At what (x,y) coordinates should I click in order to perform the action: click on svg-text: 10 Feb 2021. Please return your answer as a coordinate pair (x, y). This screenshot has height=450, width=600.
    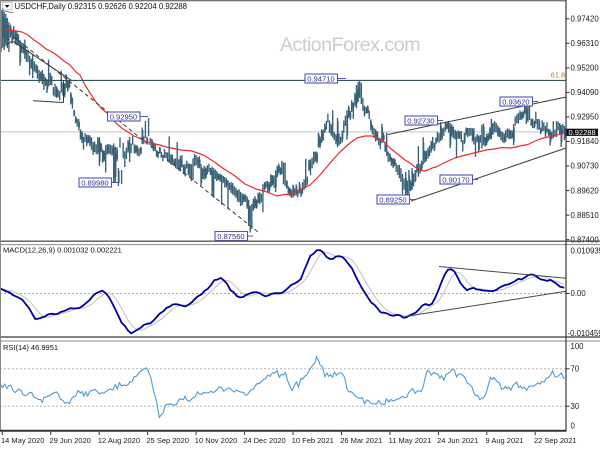
    Looking at the image, I should click on (313, 440).